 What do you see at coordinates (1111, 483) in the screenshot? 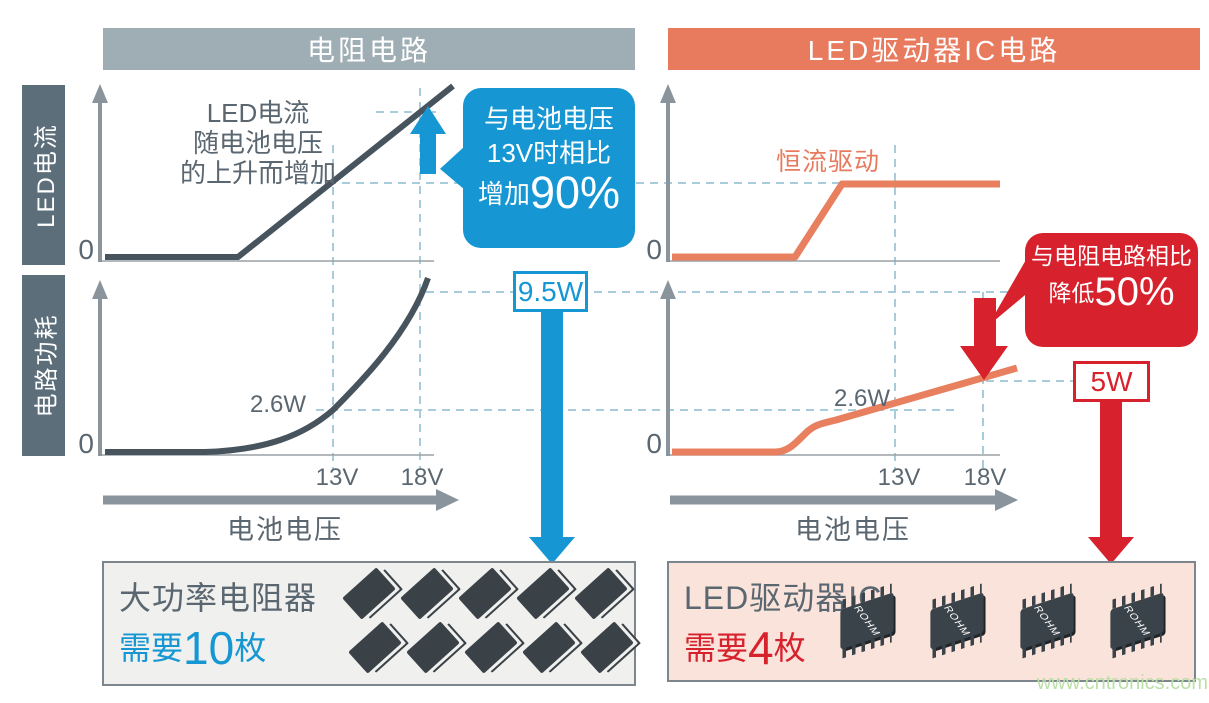
I see `red-down-arrow-icon` at bounding box center [1111, 483].